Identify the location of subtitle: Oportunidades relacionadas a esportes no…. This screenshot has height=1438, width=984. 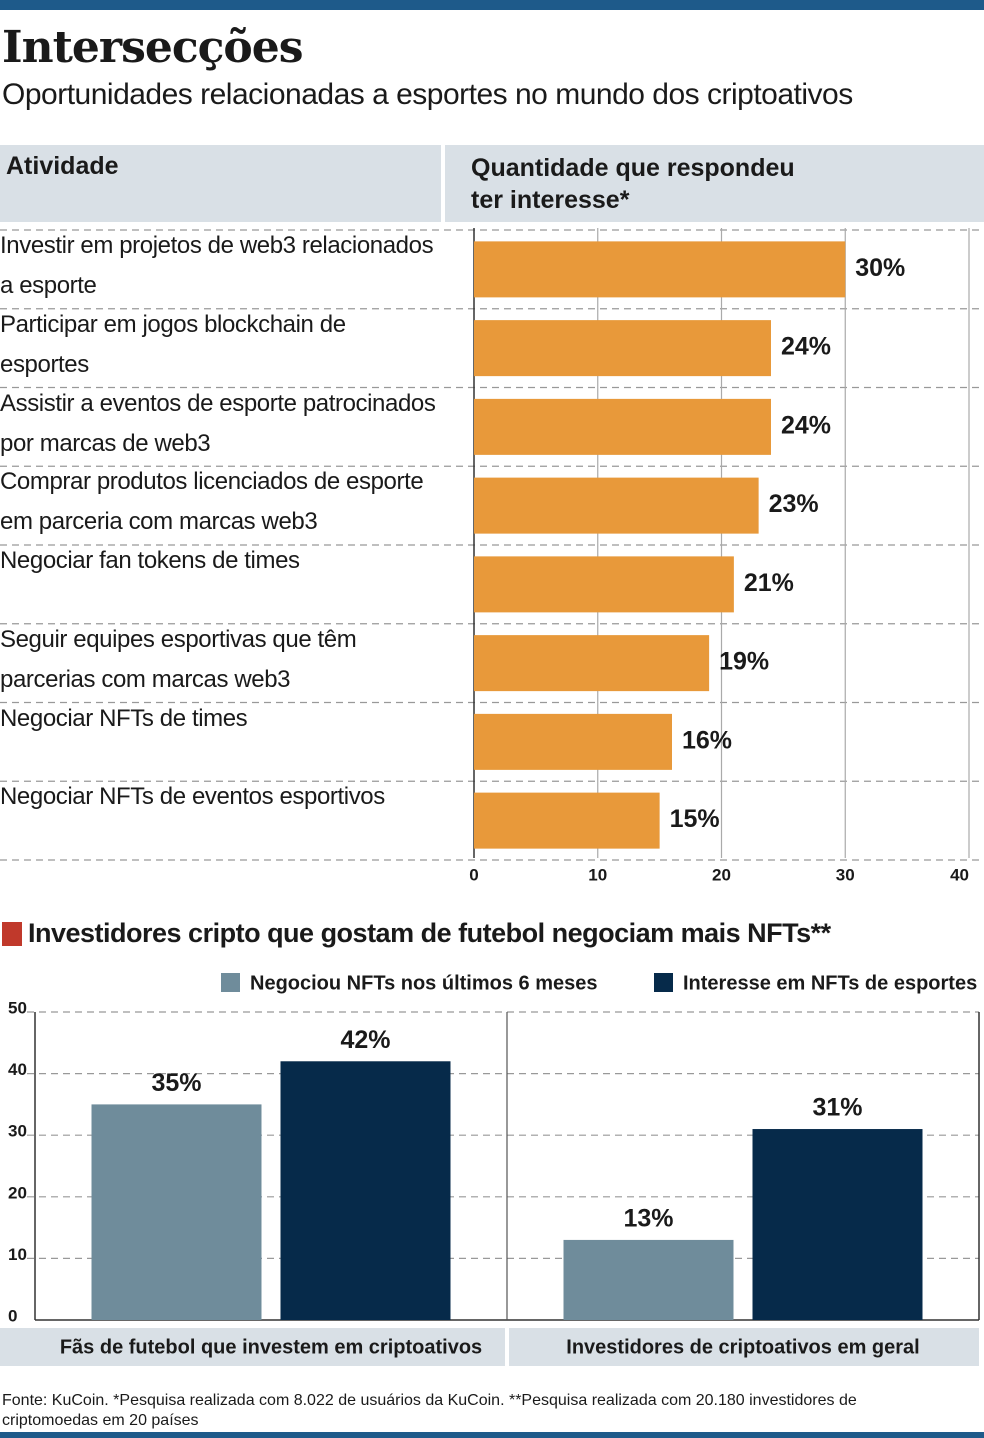
(427, 94).